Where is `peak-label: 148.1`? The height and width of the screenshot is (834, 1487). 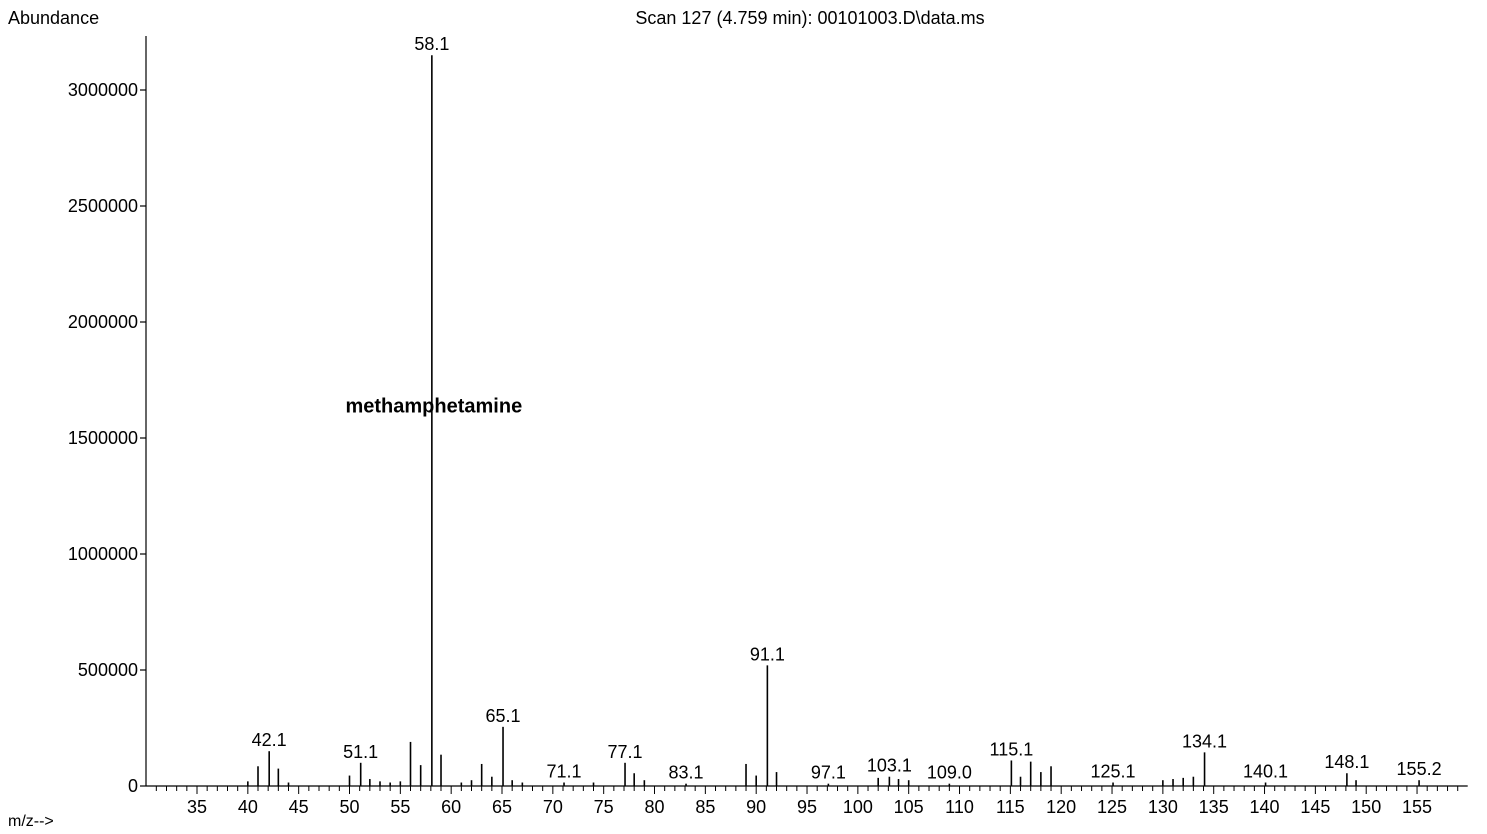 peak-label: 148.1 is located at coordinates (1346, 762).